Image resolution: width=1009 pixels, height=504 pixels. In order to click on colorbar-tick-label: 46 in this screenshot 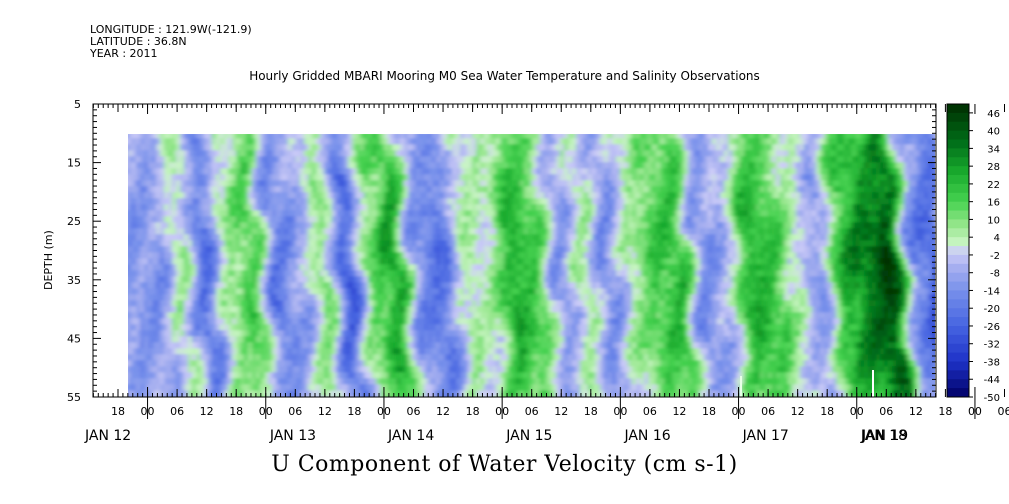, I will do `click(993, 114)`.